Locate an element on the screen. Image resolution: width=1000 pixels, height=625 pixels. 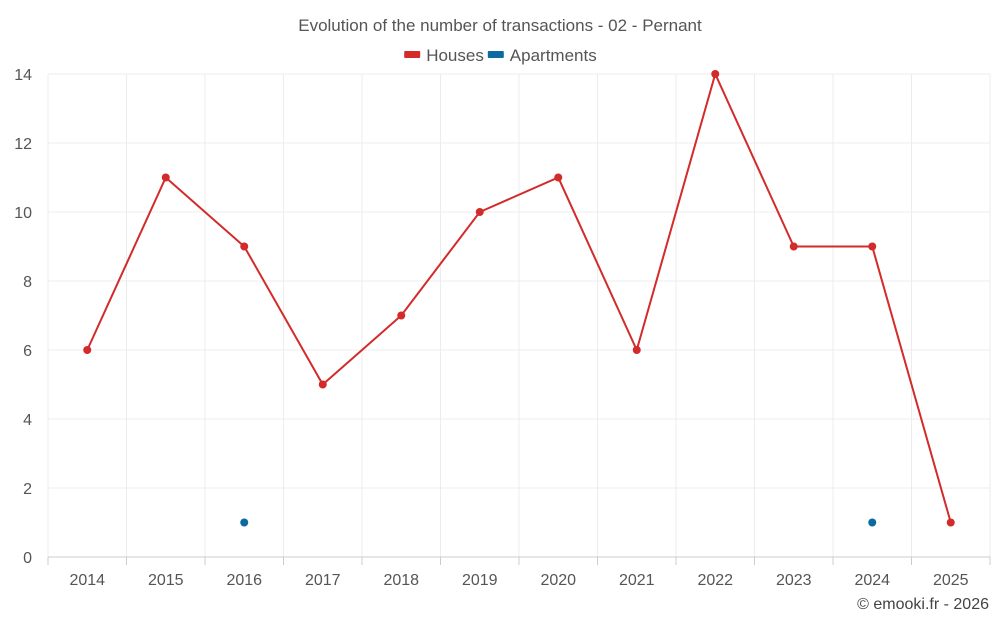
x-tick-label: 2022 is located at coordinates (715, 580).